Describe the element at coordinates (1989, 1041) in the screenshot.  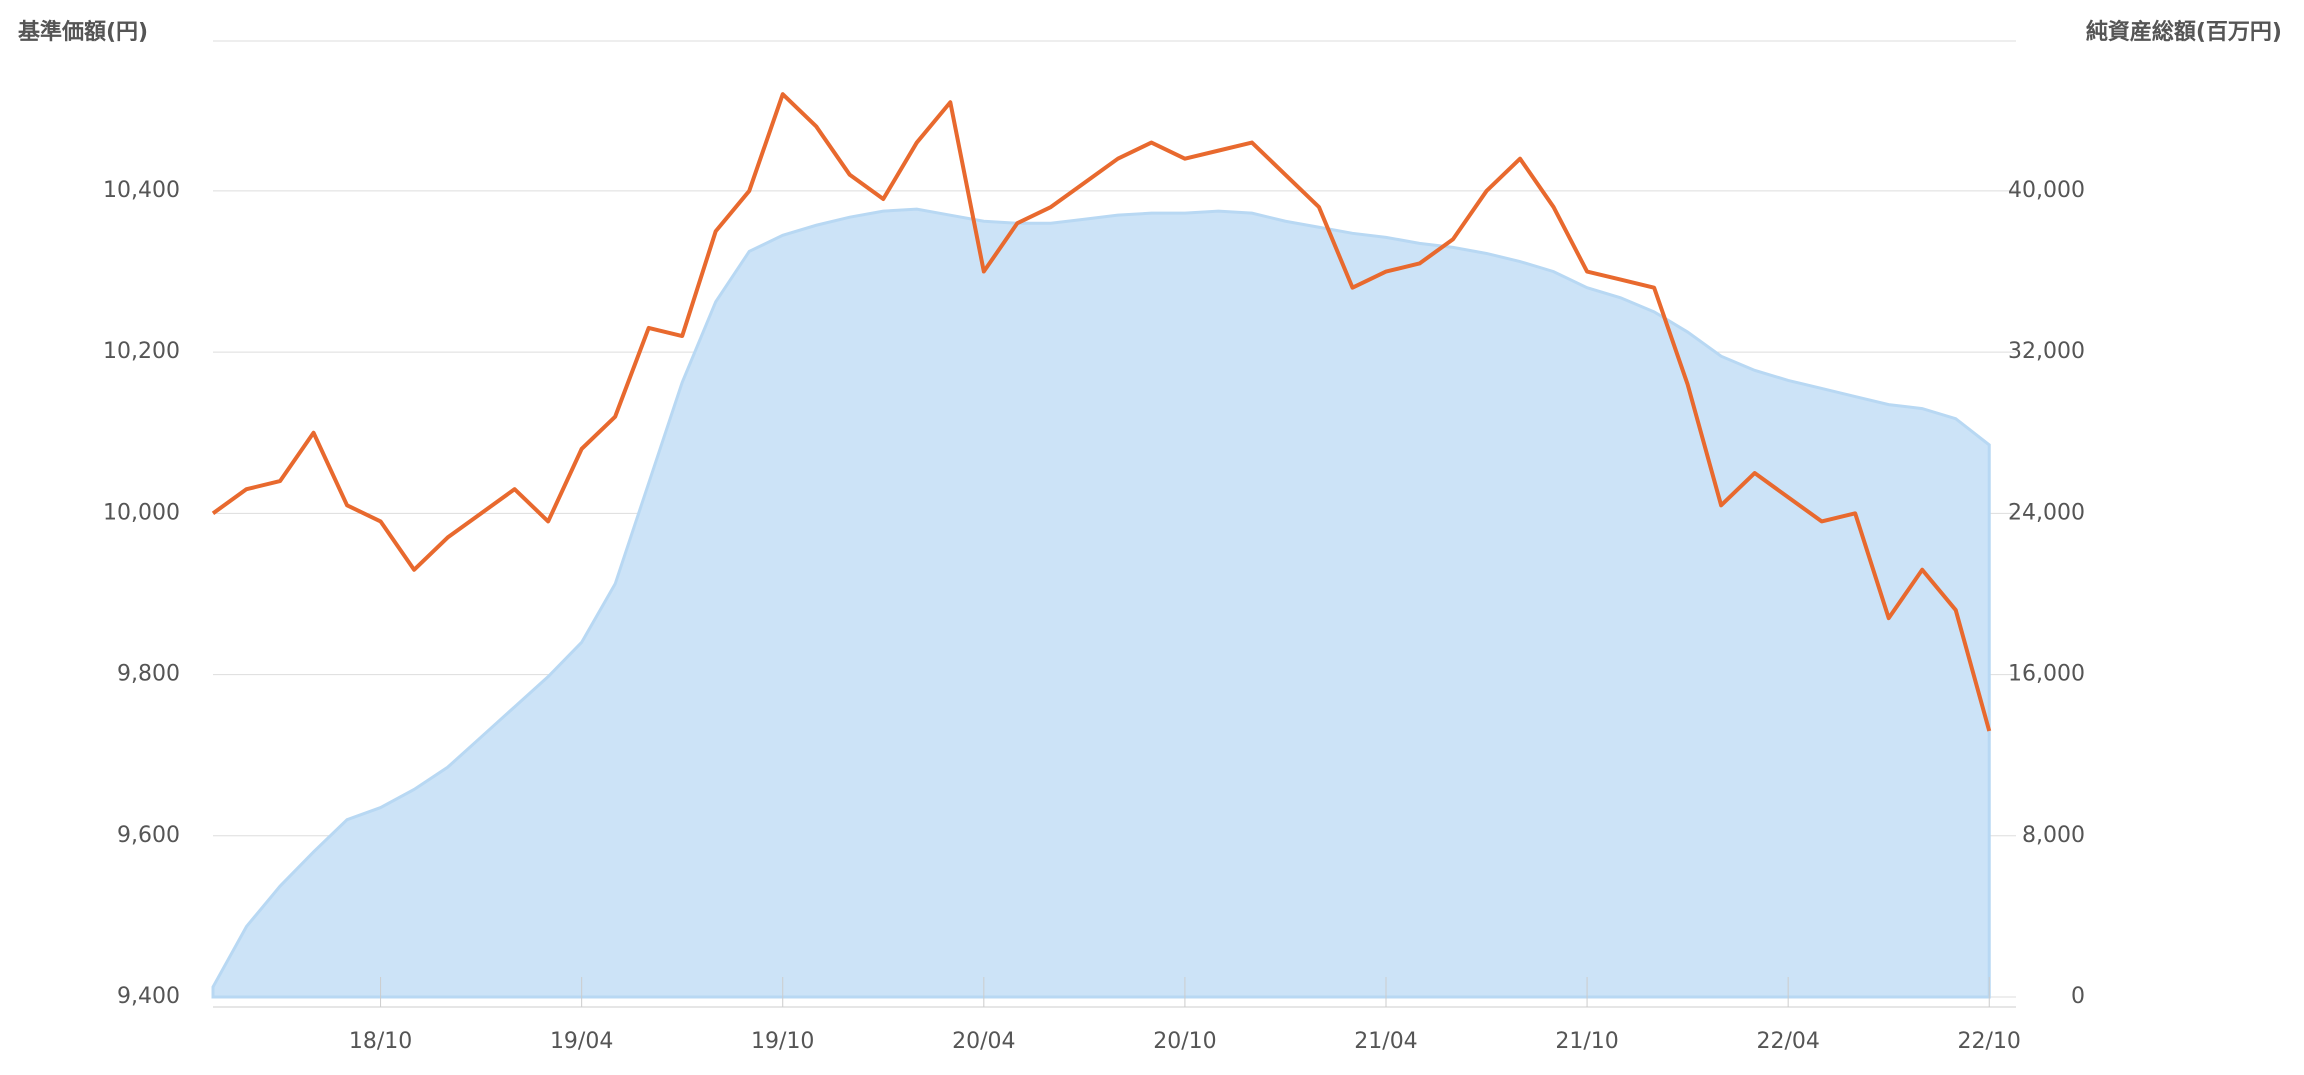
I see `x-tick-label: 22/10` at that location.